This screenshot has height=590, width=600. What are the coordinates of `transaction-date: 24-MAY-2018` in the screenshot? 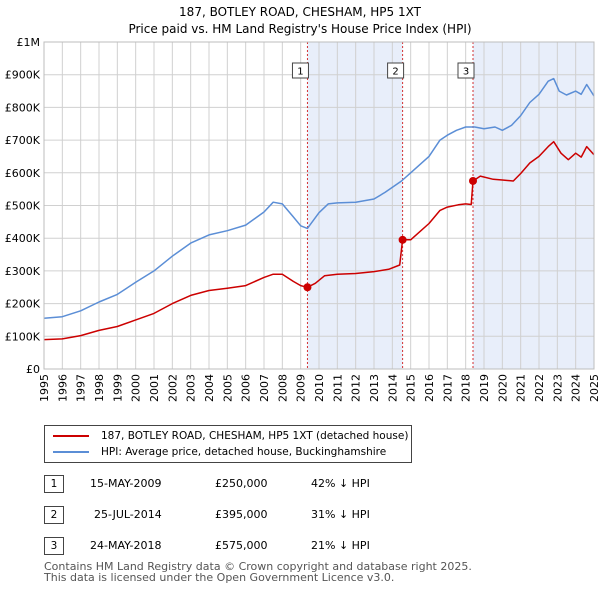 It's located at (126, 545).